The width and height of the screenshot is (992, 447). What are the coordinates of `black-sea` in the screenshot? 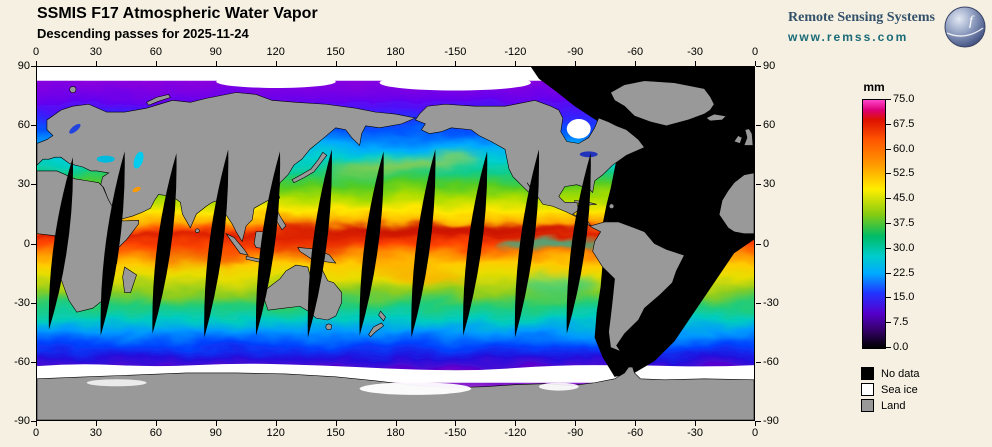 It's located at (105, 159).